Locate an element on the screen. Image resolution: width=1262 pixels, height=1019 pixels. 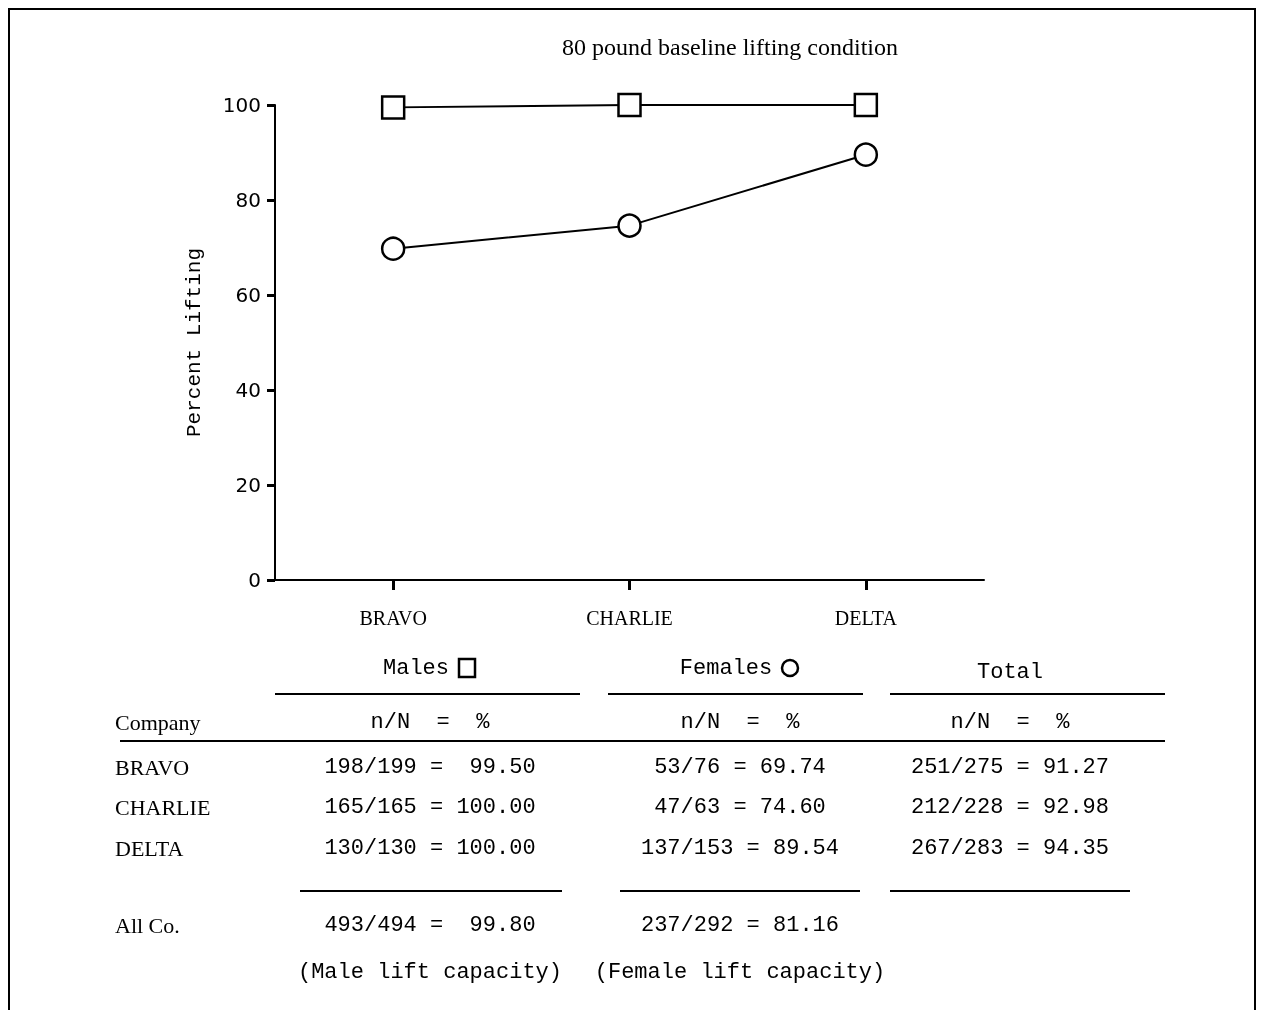
text: (Female lift capacity) is located at coordinates (740, 972).